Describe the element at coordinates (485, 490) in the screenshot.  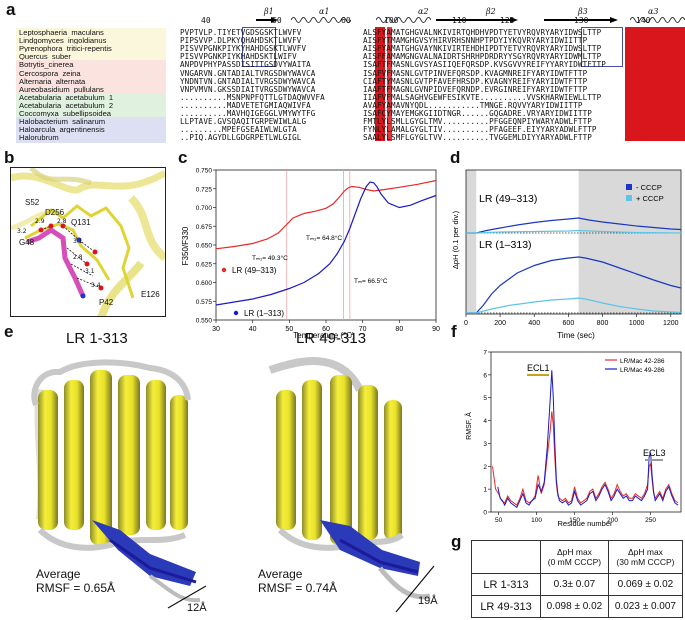
I see `f-y-tick-label: 1` at that location.